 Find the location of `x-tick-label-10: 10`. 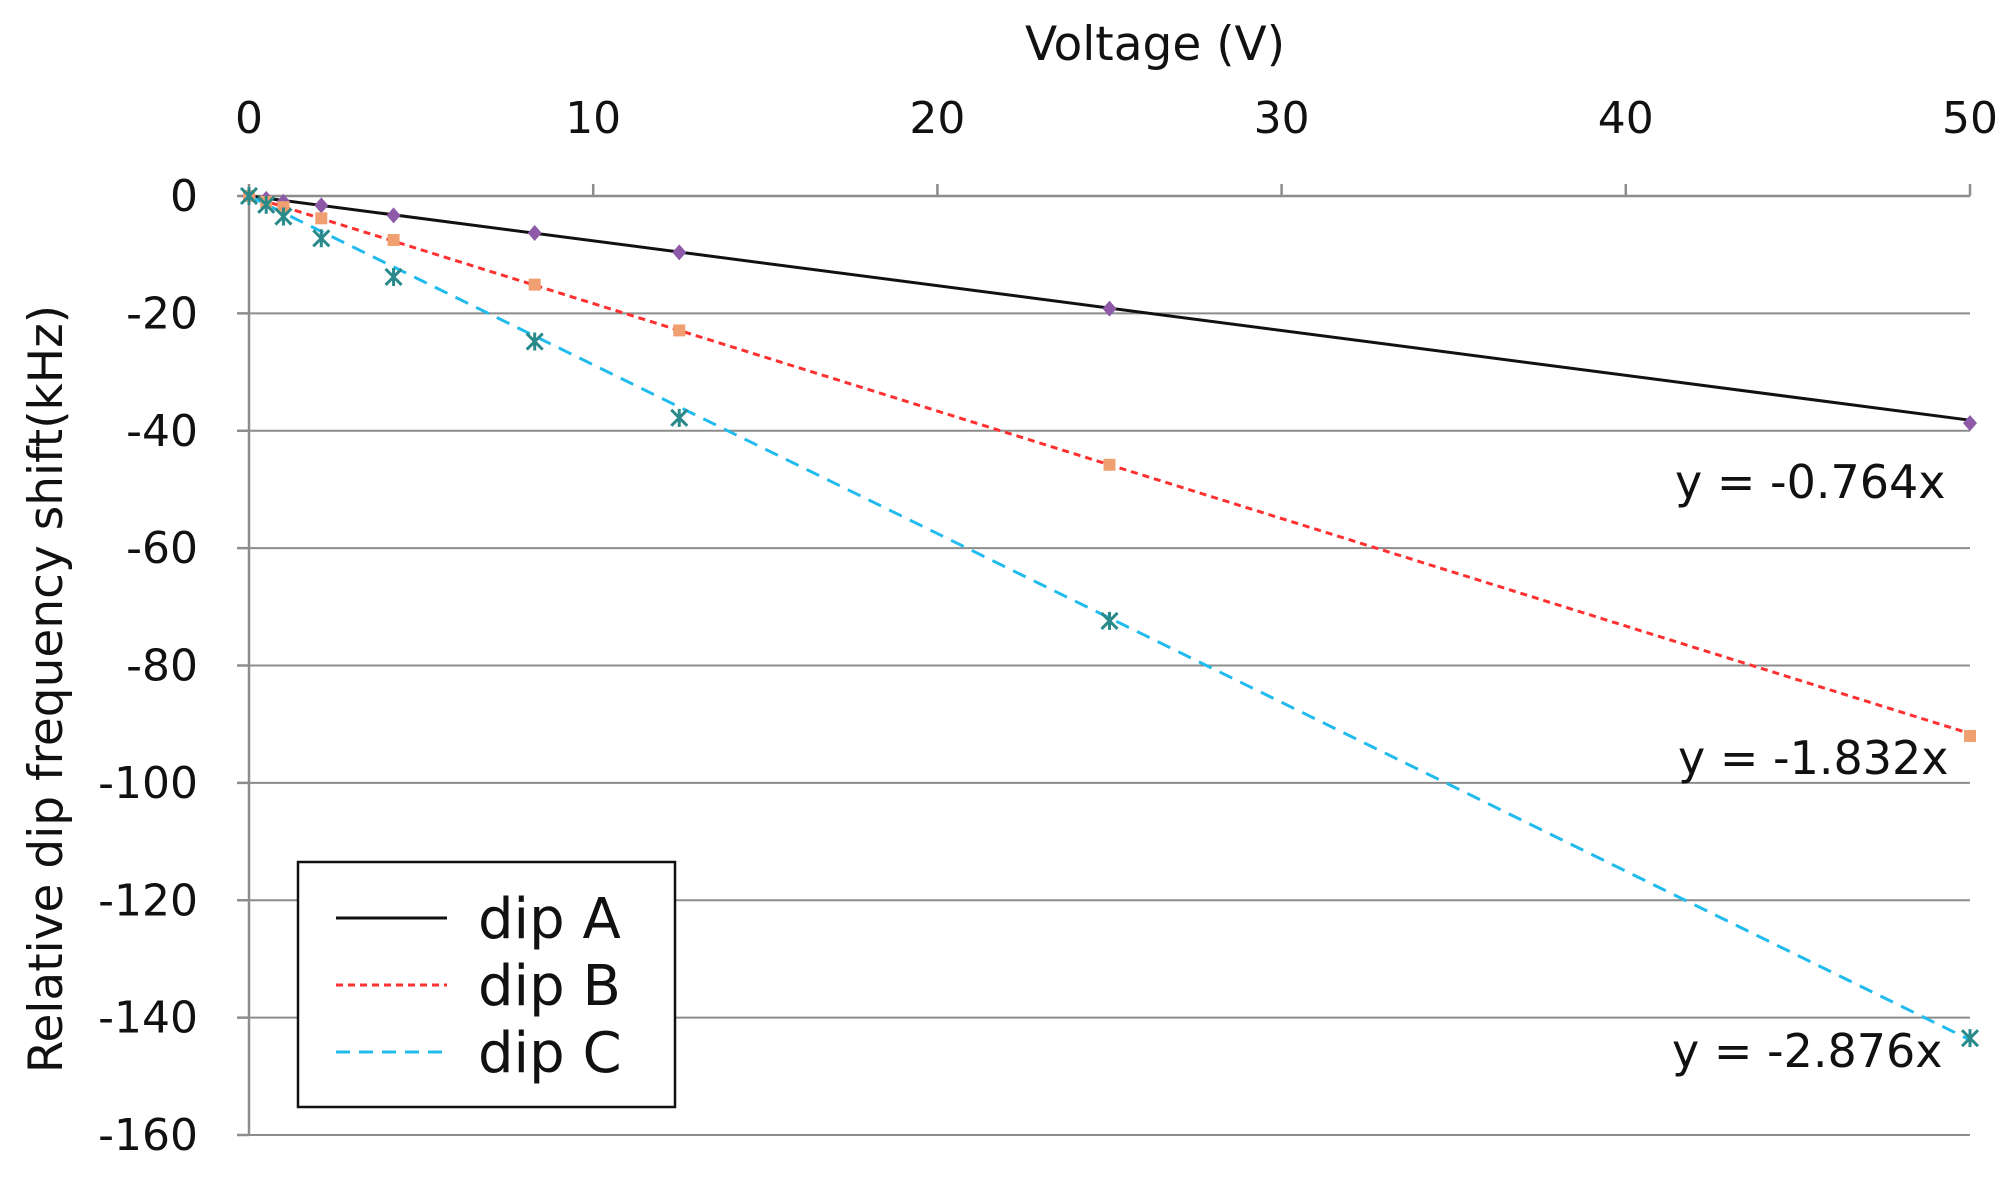

x-tick-label-10: 10 is located at coordinates (593, 118).